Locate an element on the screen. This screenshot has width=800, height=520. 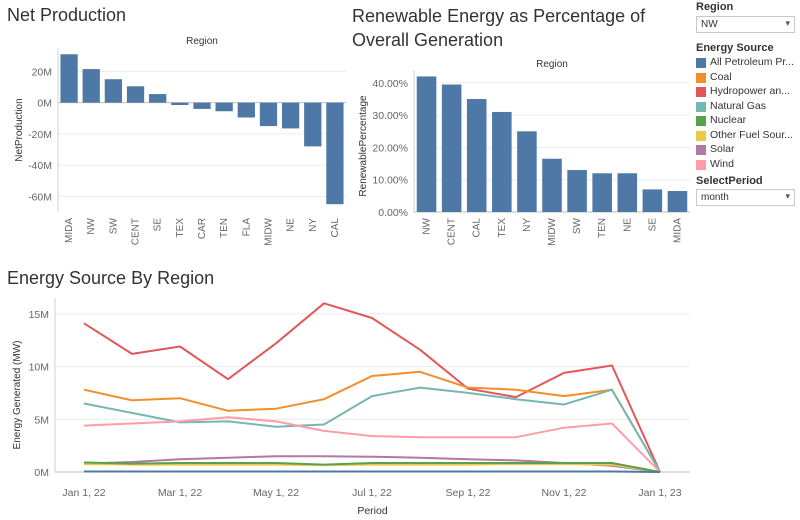
period-filter-select: month ▾ is located at coordinates (745, 197).